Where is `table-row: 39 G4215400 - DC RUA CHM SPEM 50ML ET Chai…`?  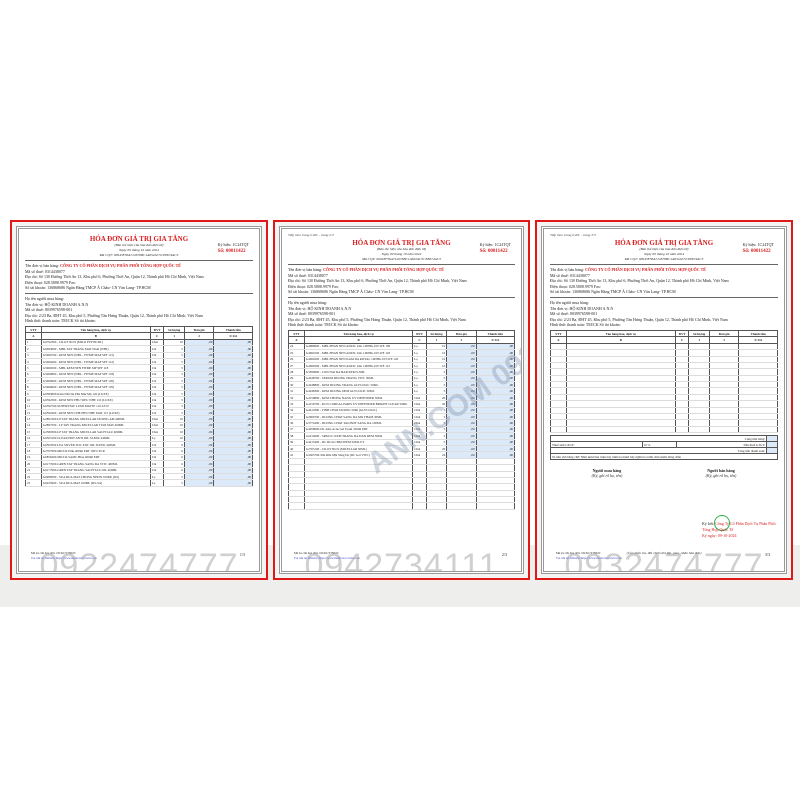
table-row: 39 G4215400 - DC RUA CHM SPEM 50ML ET Chai… is located at coordinates (402, 443).